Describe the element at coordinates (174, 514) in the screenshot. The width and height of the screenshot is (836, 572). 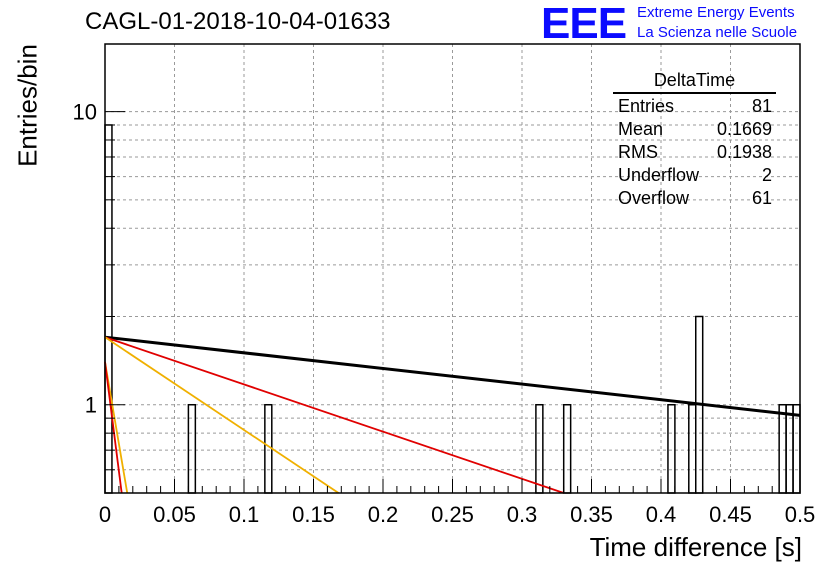
I see `x-tick-label: 0.05` at that location.